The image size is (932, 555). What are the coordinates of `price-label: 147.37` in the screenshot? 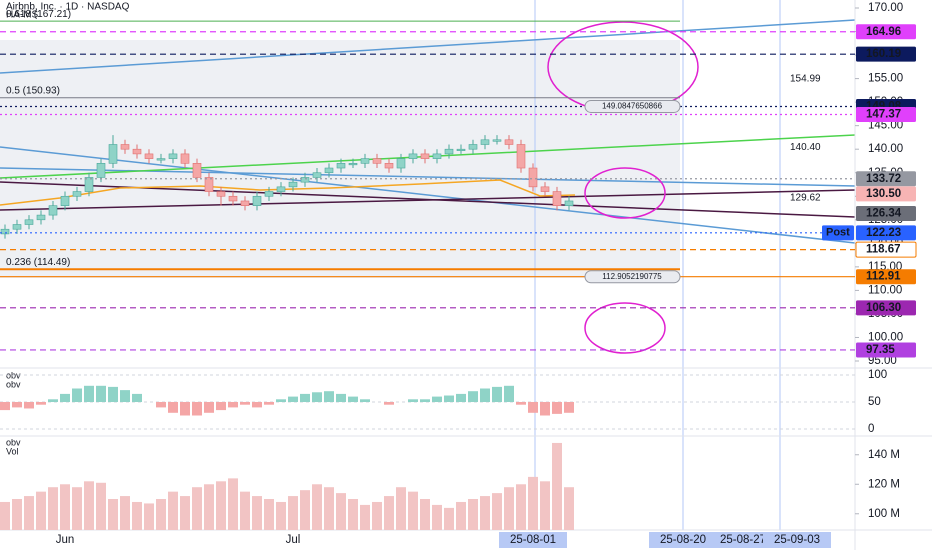 It's located at (883, 115).